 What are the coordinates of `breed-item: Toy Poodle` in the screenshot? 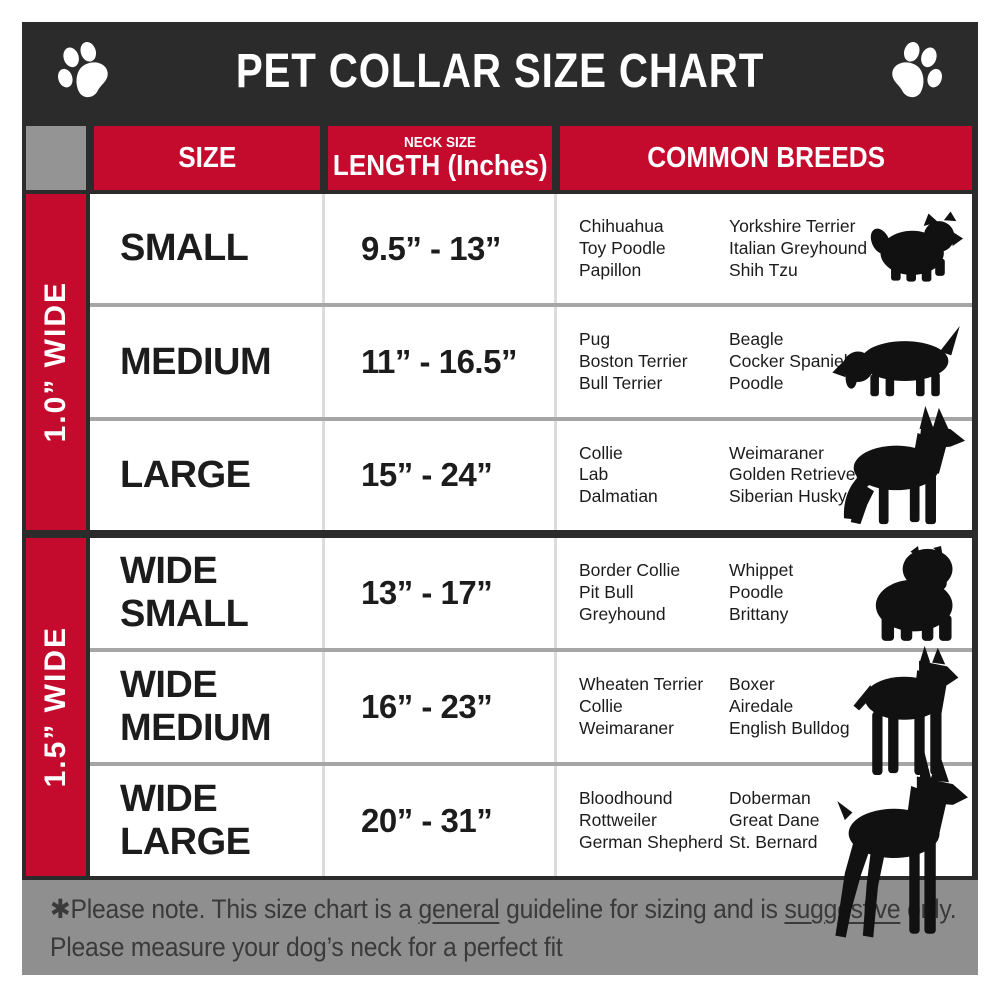 It's located at (622, 247).